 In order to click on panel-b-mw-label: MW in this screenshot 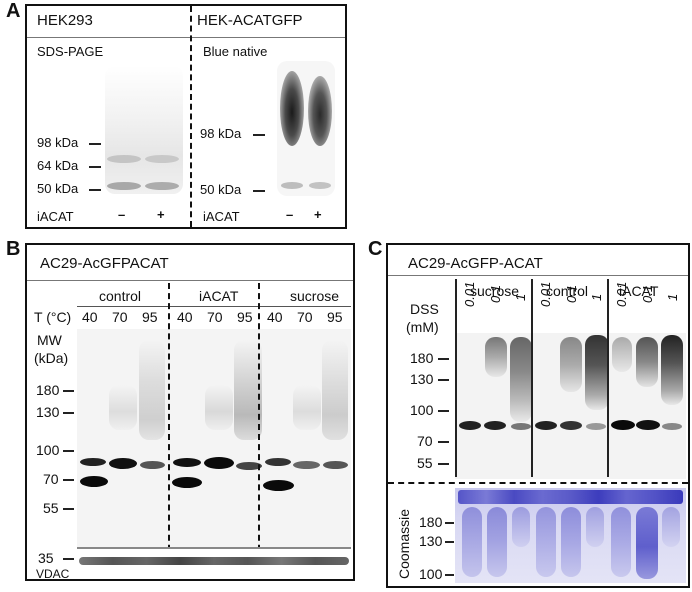, I will do `click(49, 340)`.